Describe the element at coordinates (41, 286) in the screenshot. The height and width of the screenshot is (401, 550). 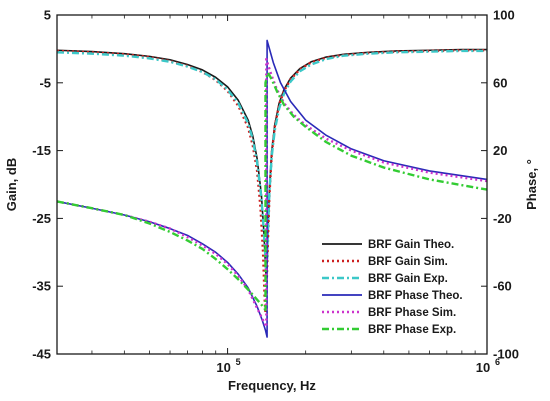
I see `y-left-tick-label: -35` at that location.